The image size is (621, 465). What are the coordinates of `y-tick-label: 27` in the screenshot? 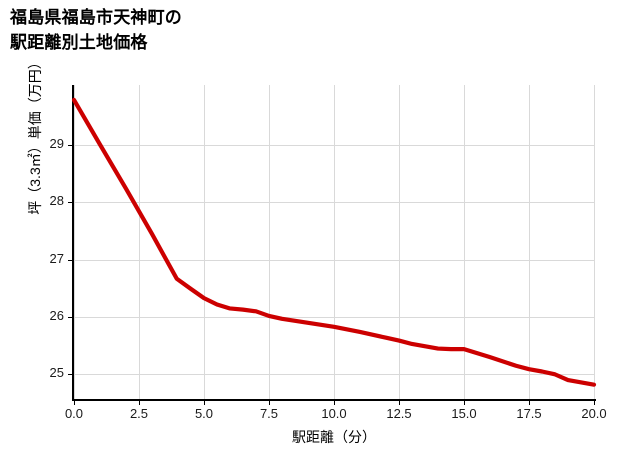 It's located at (56, 258).